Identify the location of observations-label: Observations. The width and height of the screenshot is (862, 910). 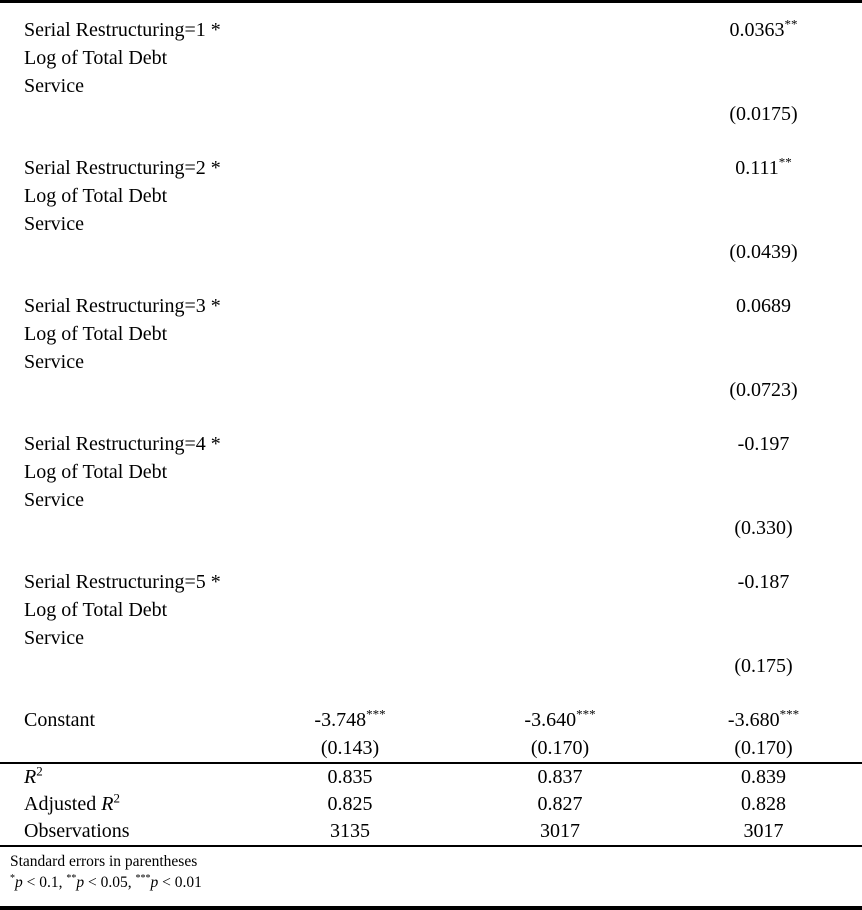
(77, 831).